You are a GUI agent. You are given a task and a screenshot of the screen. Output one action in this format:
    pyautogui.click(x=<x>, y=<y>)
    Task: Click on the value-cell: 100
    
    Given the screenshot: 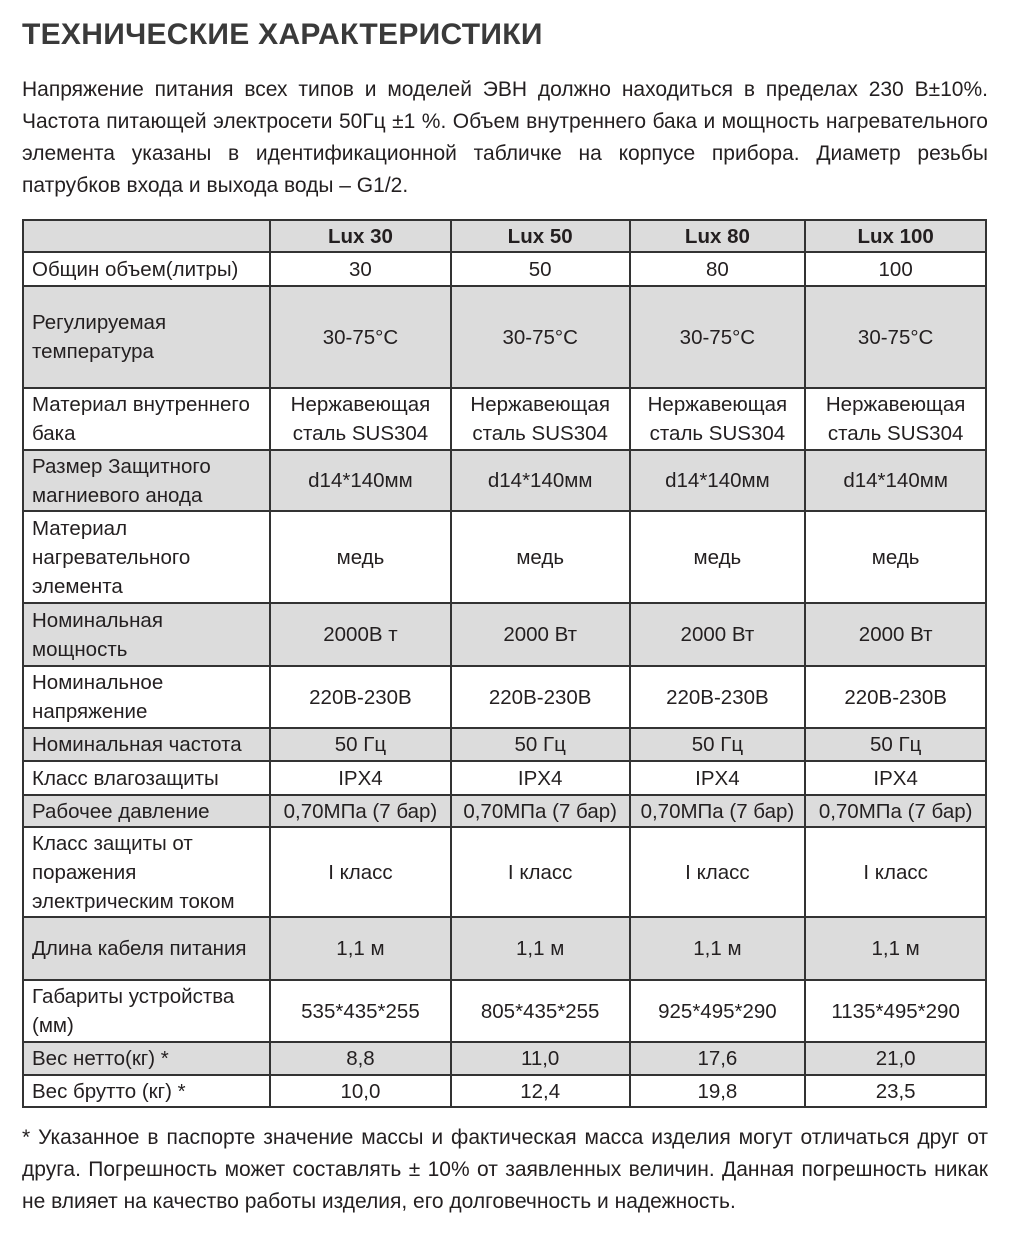 What is the action you would take?
    pyautogui.click(x=895, y=269)
    